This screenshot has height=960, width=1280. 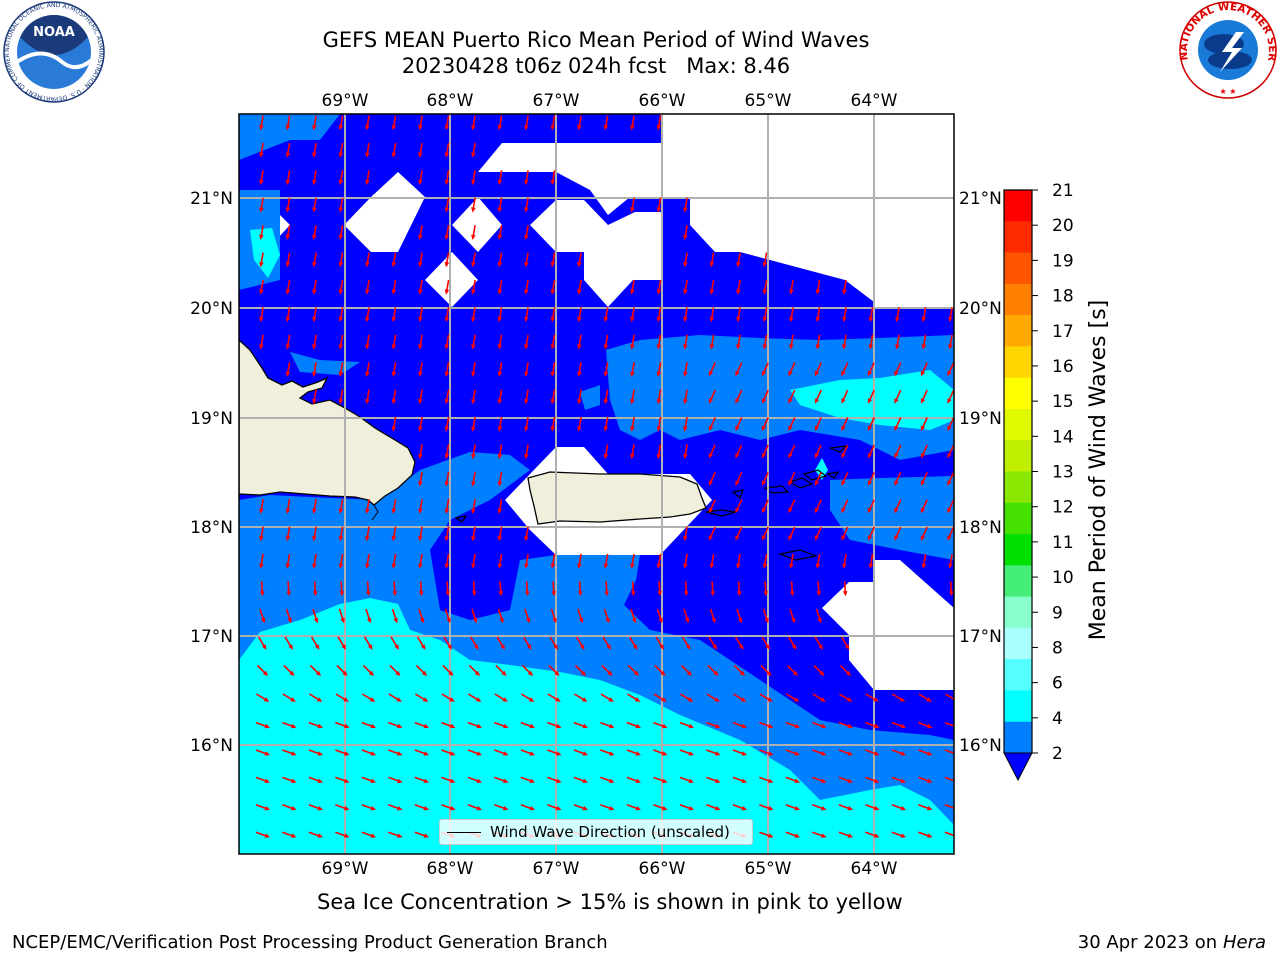 What do you see at coordinates (980, 637) in the screenshot?
I see `lat-label-right: 17°N` at bounding box center [980, 637].